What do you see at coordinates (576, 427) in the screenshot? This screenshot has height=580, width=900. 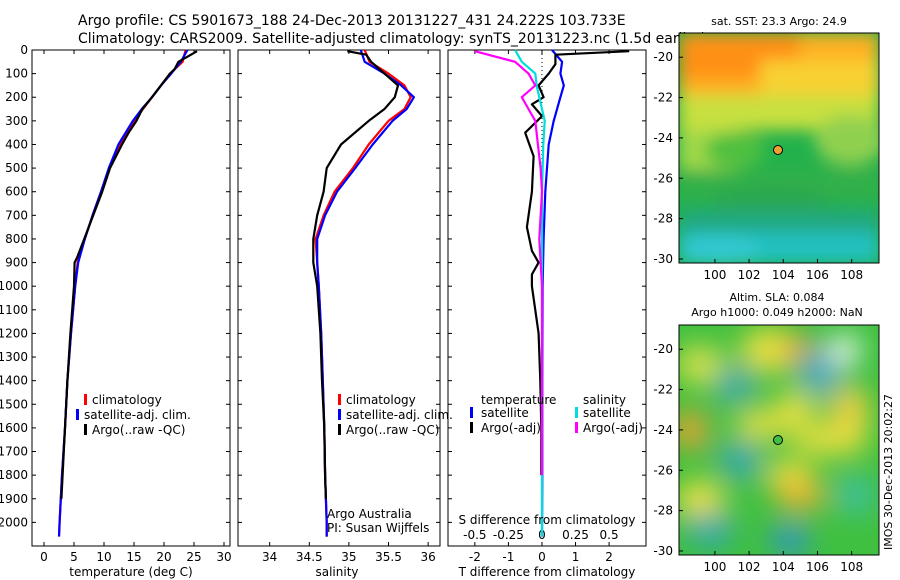 I see `legend-swatch-sal-argo` at bounding box center [576, 427].